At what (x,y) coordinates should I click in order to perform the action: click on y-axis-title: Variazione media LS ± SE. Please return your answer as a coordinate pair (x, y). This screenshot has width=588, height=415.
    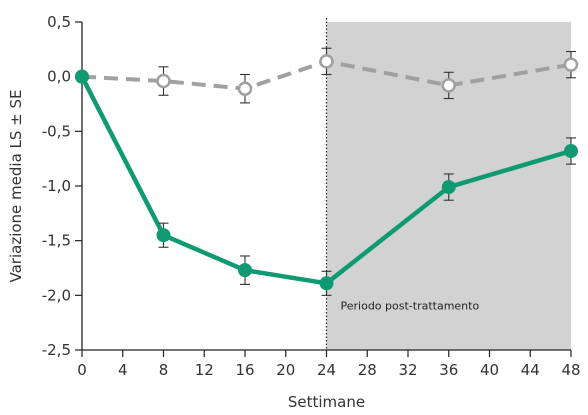
    Looking at the image, I should click on (16, 185).